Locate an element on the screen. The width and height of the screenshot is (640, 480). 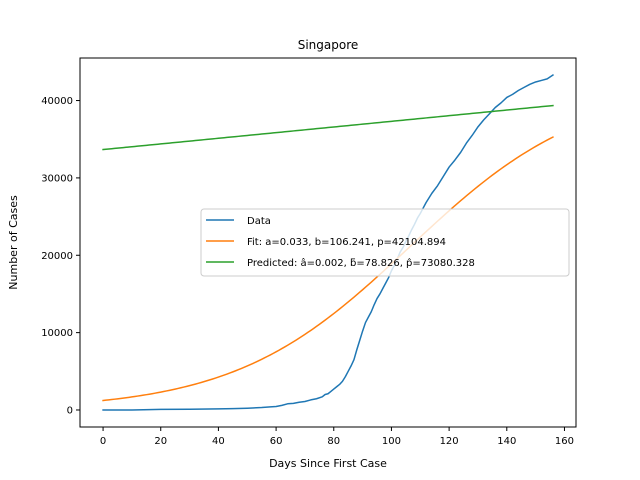
y-axis-label: Number of Cases is located at coordinates (13, 242).